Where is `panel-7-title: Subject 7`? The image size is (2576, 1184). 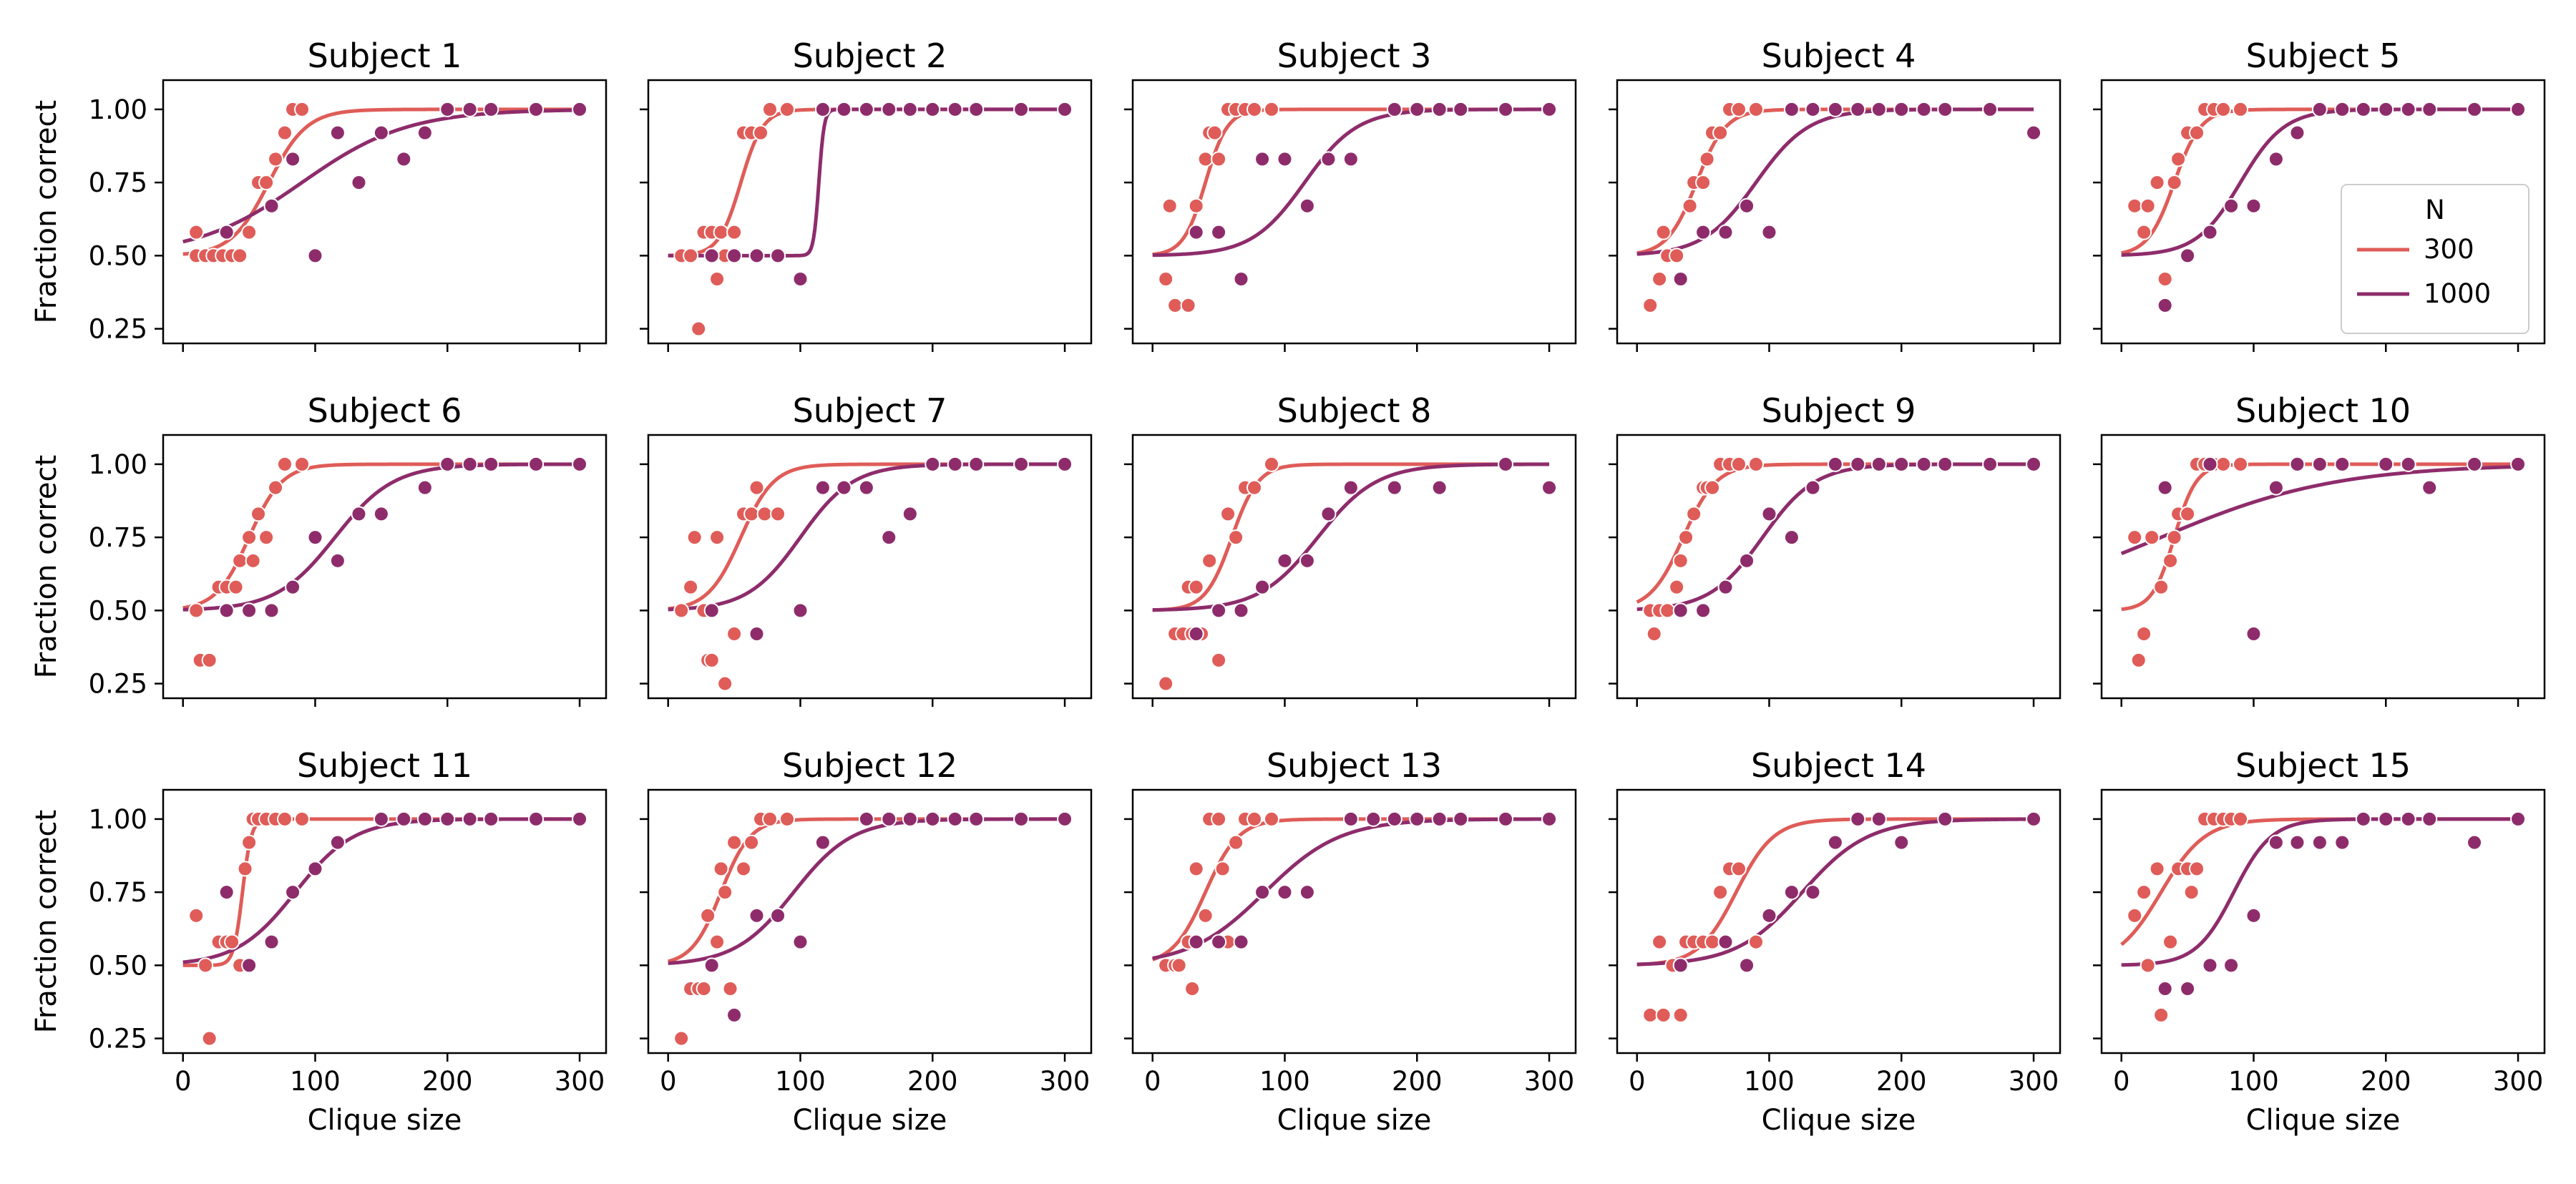
panel-7-title: Subject 7 is located at coordinates (870, 410).